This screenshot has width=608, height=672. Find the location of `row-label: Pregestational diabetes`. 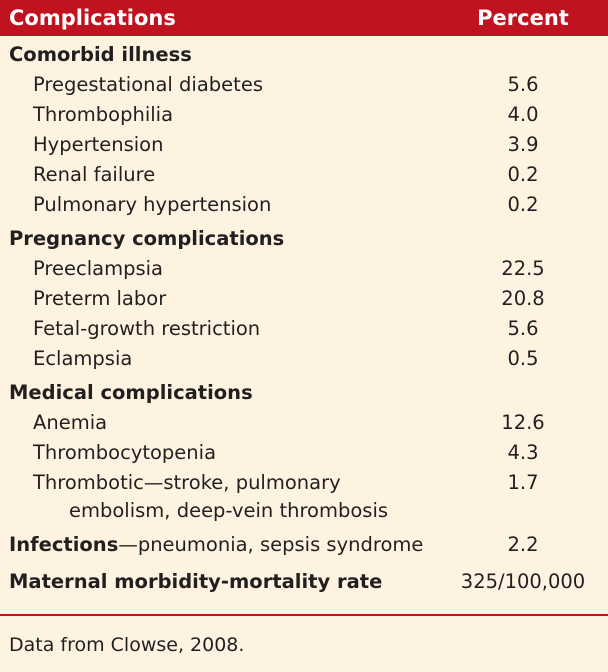

row-label: Pregestational diabetes is located at coordinates (219, 85).